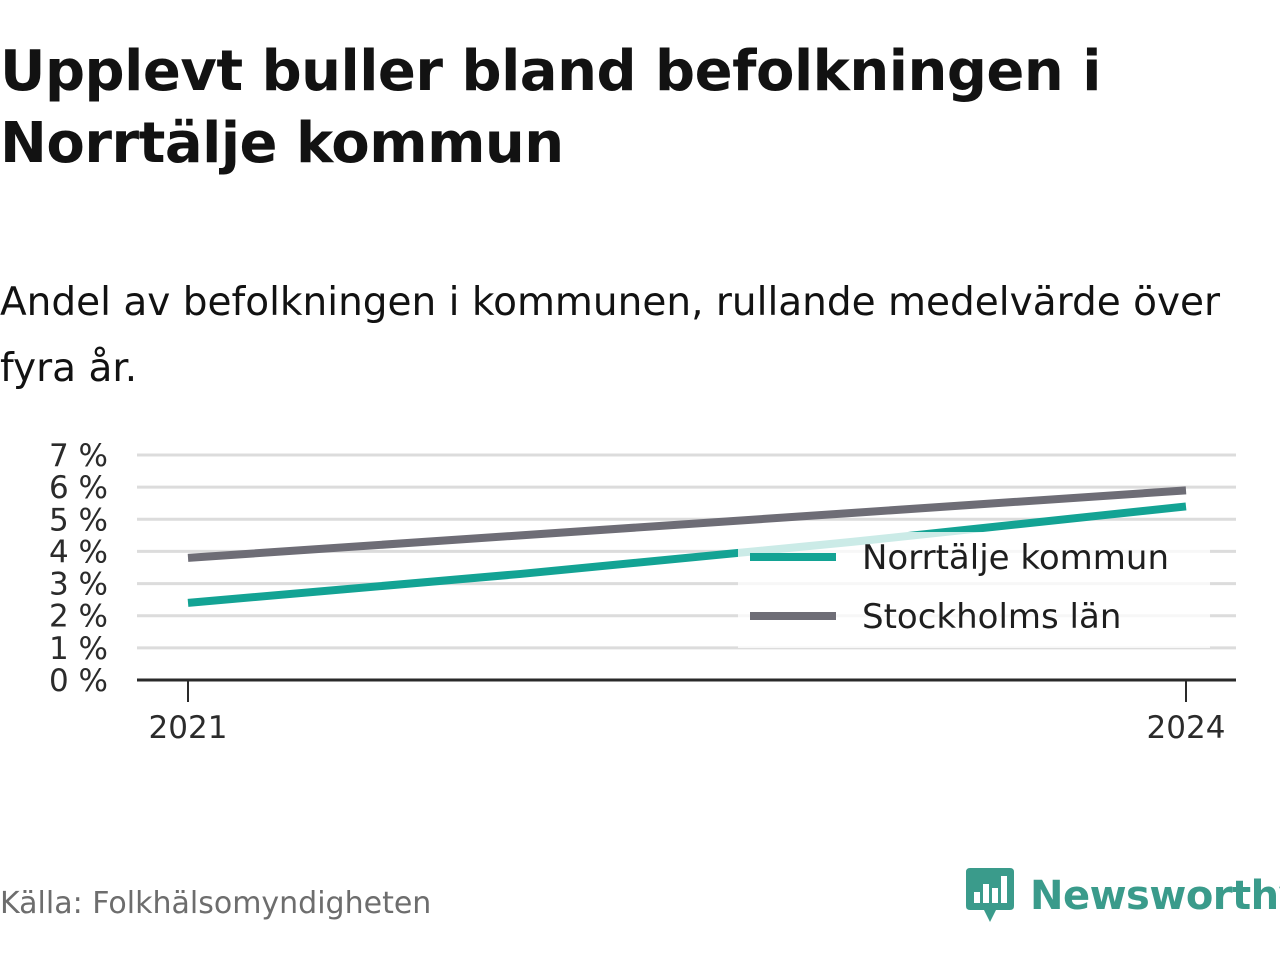  I want to click on x-tick-label: 2024, so click(1186, 728).